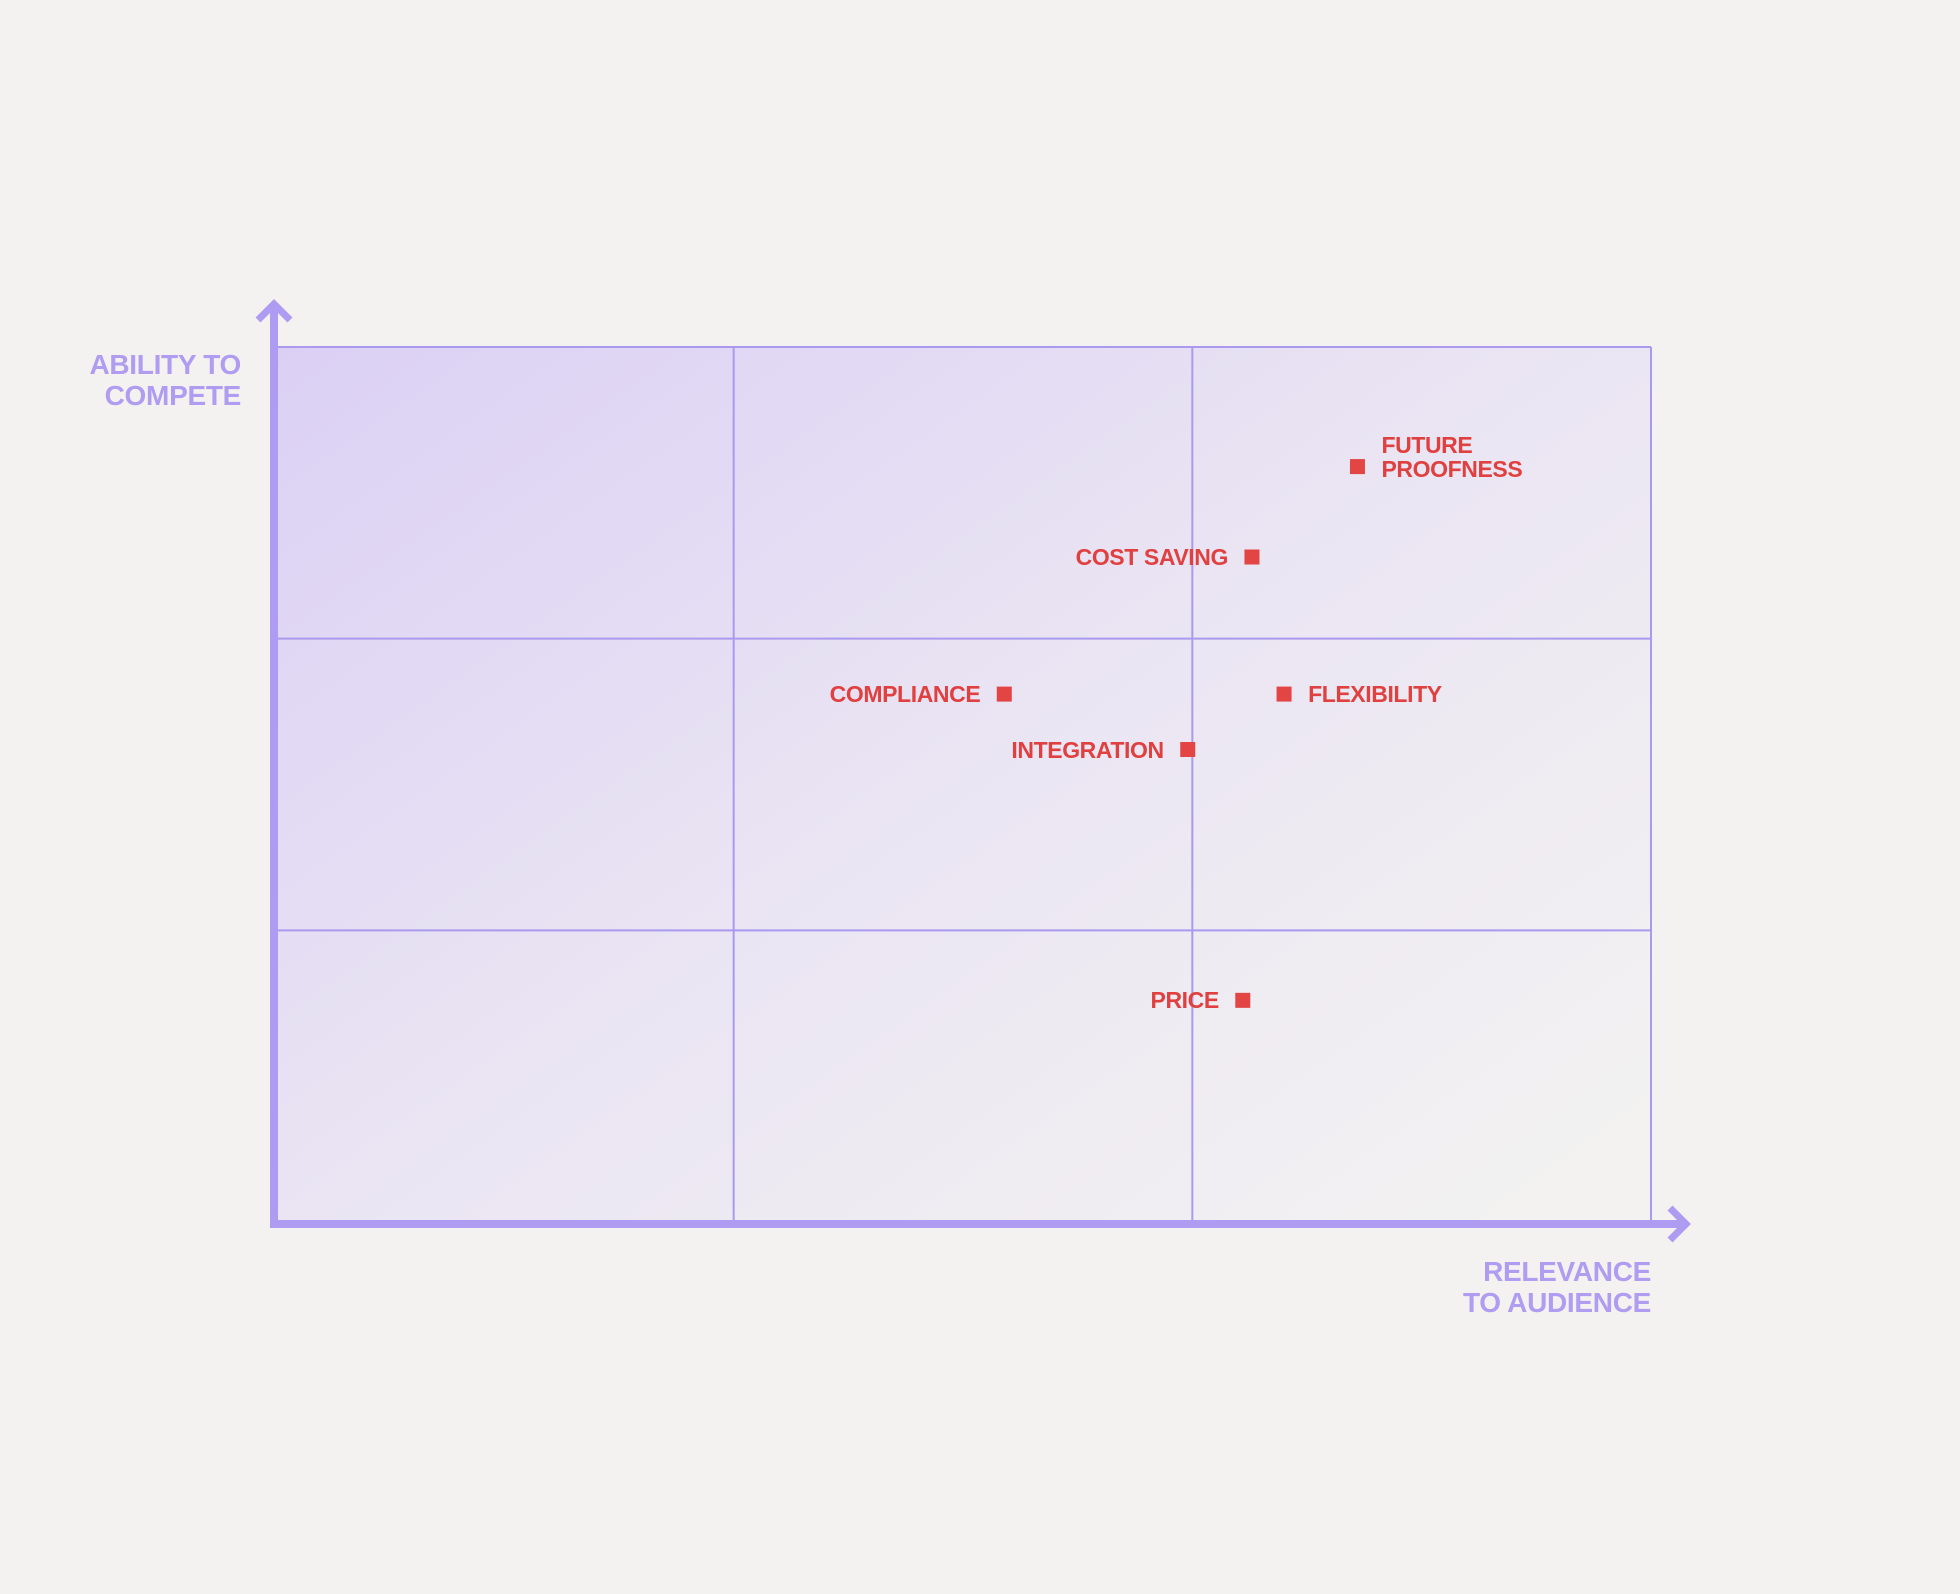 Image resolution: width=1960 pixels, height=1594 pixels. What do you see at coordinates (274, 311) in the screenshot?
I see `y-arrow` at bounding box center [274, 311].